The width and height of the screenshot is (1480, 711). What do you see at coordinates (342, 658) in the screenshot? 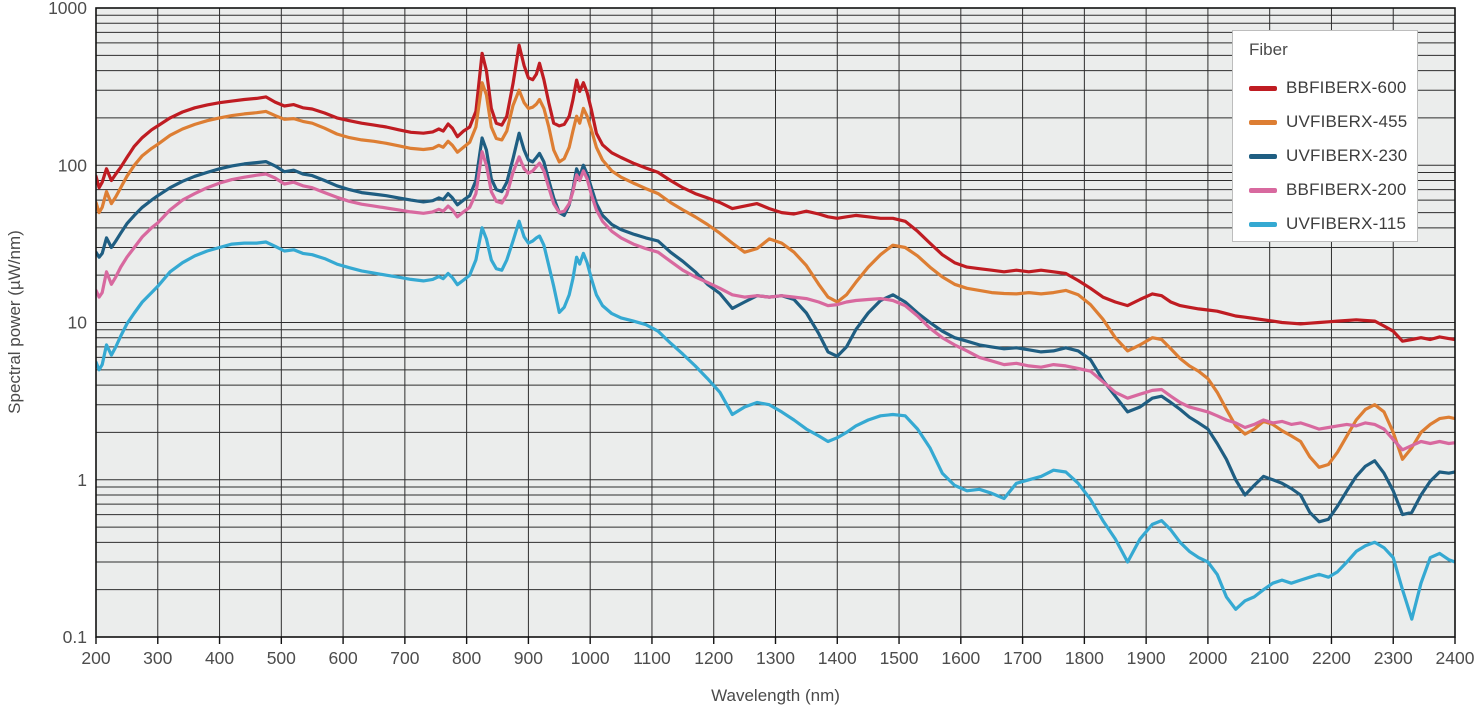
I see `x-tick-label: 600` at bounding box center [342, 658].